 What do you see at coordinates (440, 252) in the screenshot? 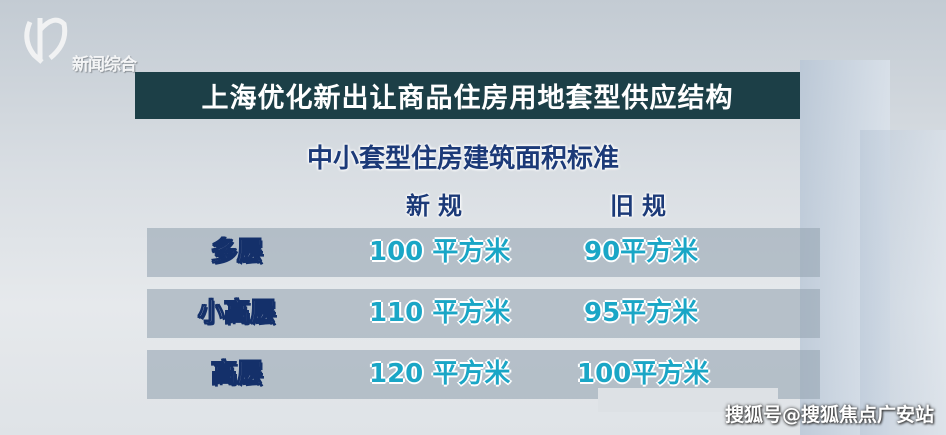
I see `new-value: 100 平方米` at bounding box center [440, 252].